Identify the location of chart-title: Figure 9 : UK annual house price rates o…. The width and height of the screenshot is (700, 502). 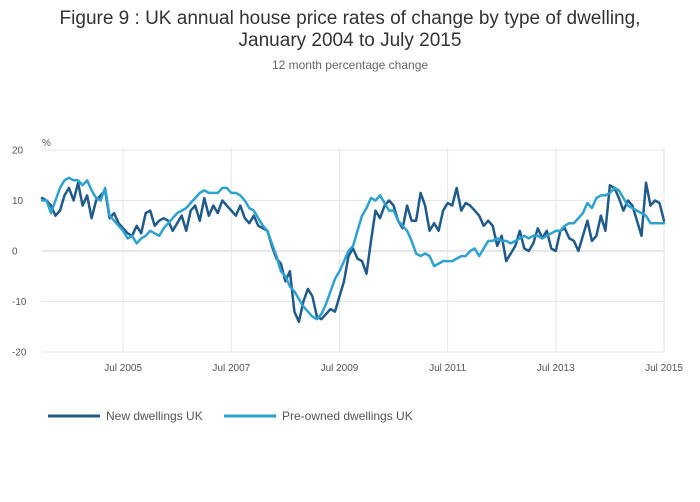
(350, 30).